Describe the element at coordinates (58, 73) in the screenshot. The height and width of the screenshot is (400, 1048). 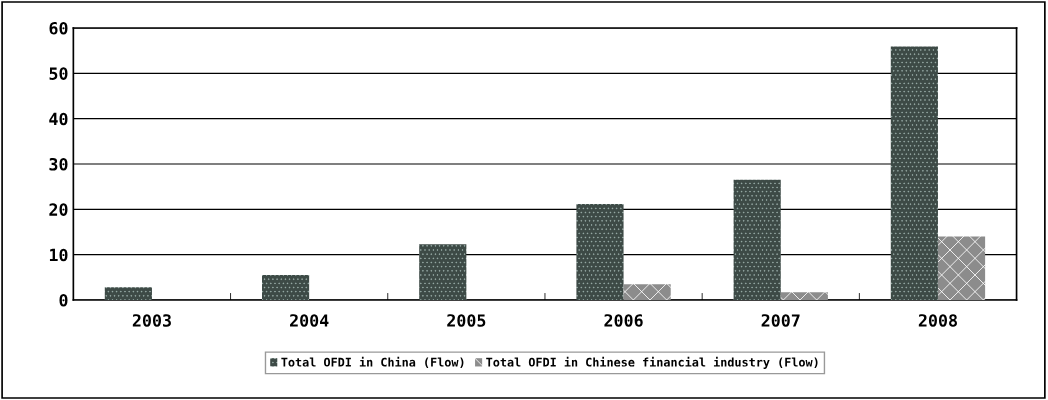
I see `y-tick-label: 50` at that location.